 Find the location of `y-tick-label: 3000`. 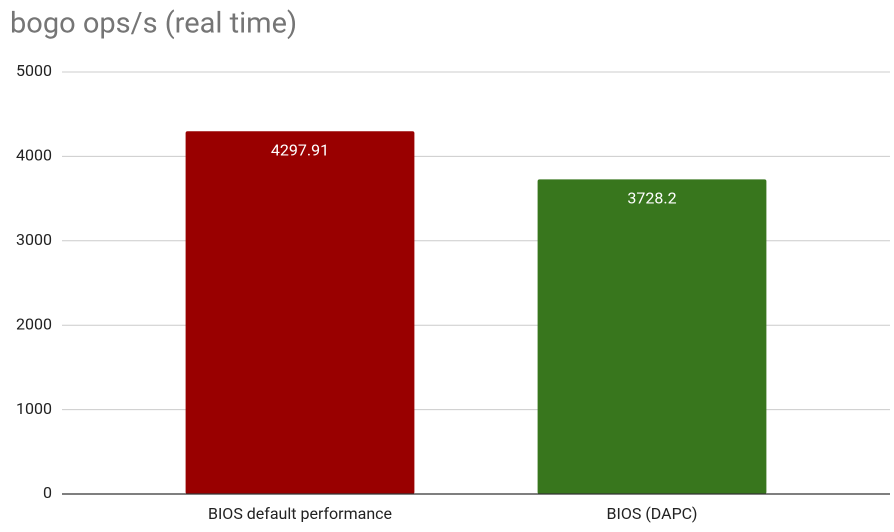

y-tick-label: 3000 is located at coordinates (34, 239).